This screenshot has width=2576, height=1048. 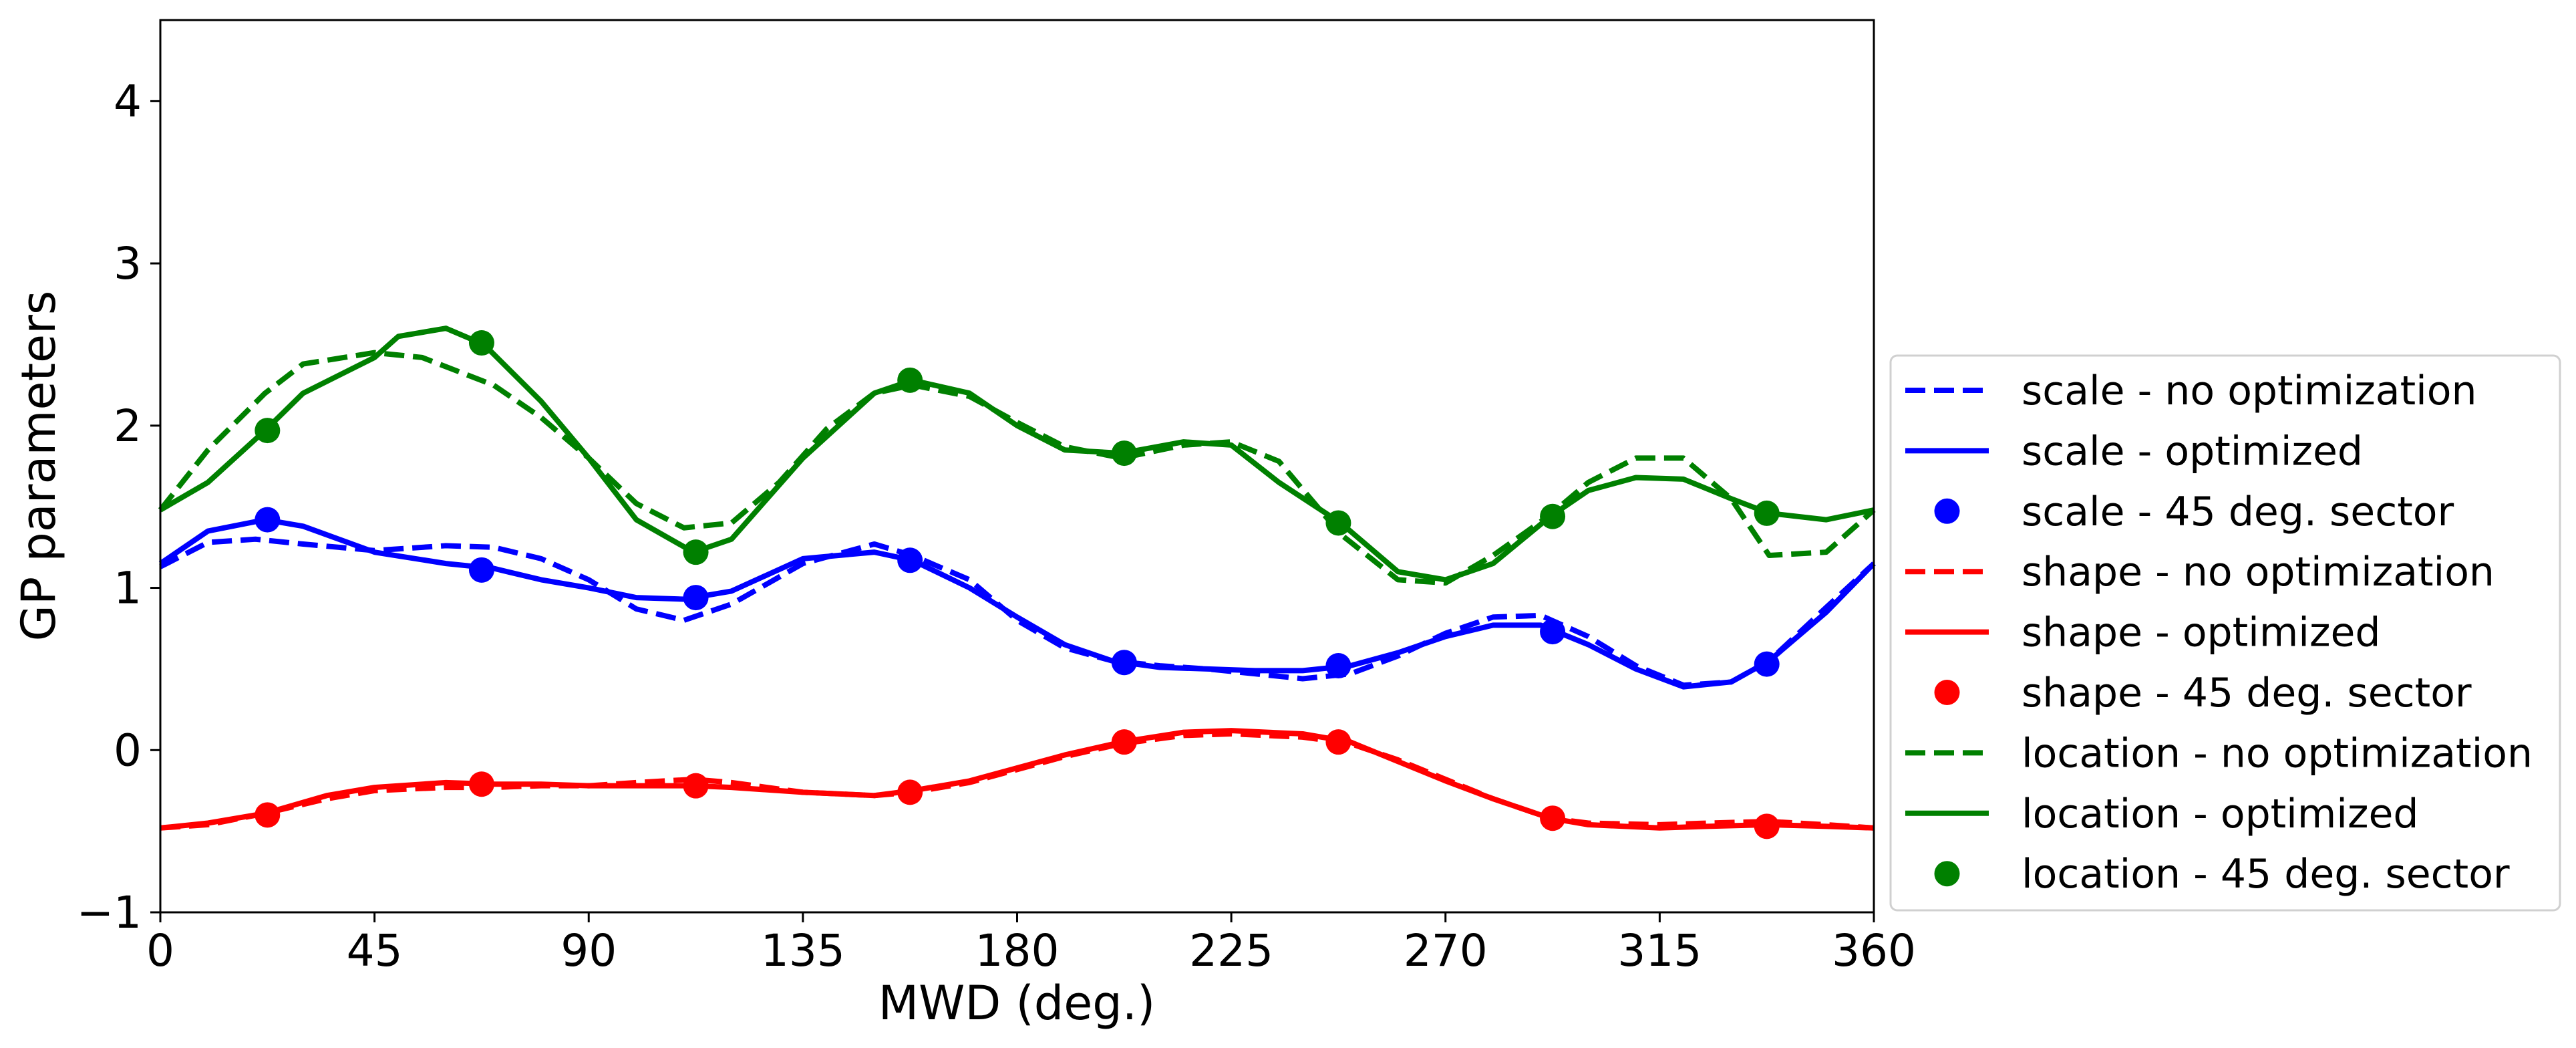 I want to click on legend-label-1: scale - optimized, so click(x=2192, y=451).